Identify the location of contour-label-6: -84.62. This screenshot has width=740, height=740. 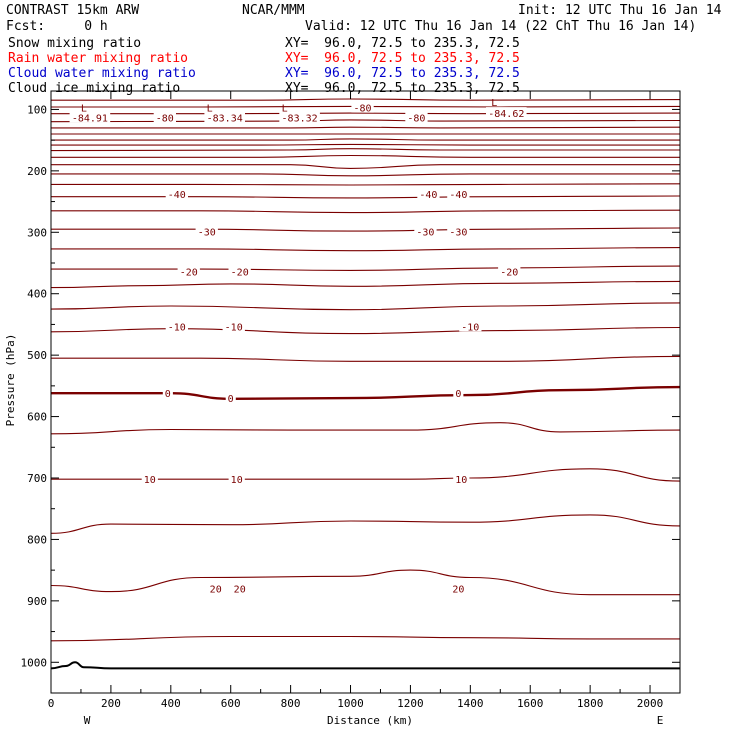
(506, 114).